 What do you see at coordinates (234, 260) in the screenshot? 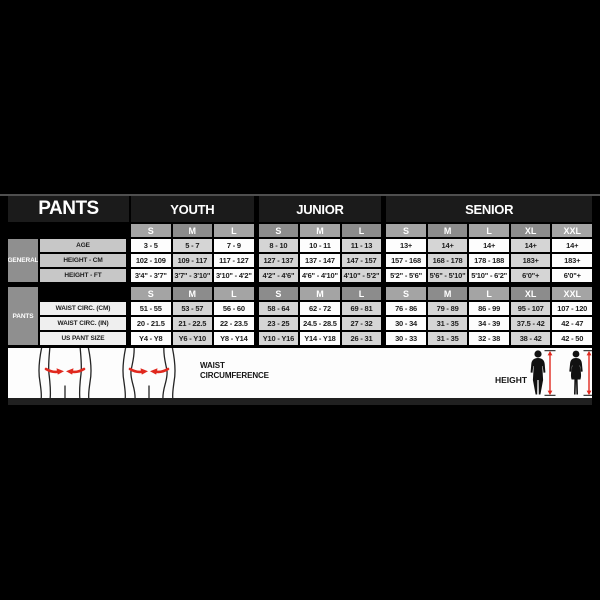
I see `data-cell: 117 - 127` at bounding box center [234, 260].